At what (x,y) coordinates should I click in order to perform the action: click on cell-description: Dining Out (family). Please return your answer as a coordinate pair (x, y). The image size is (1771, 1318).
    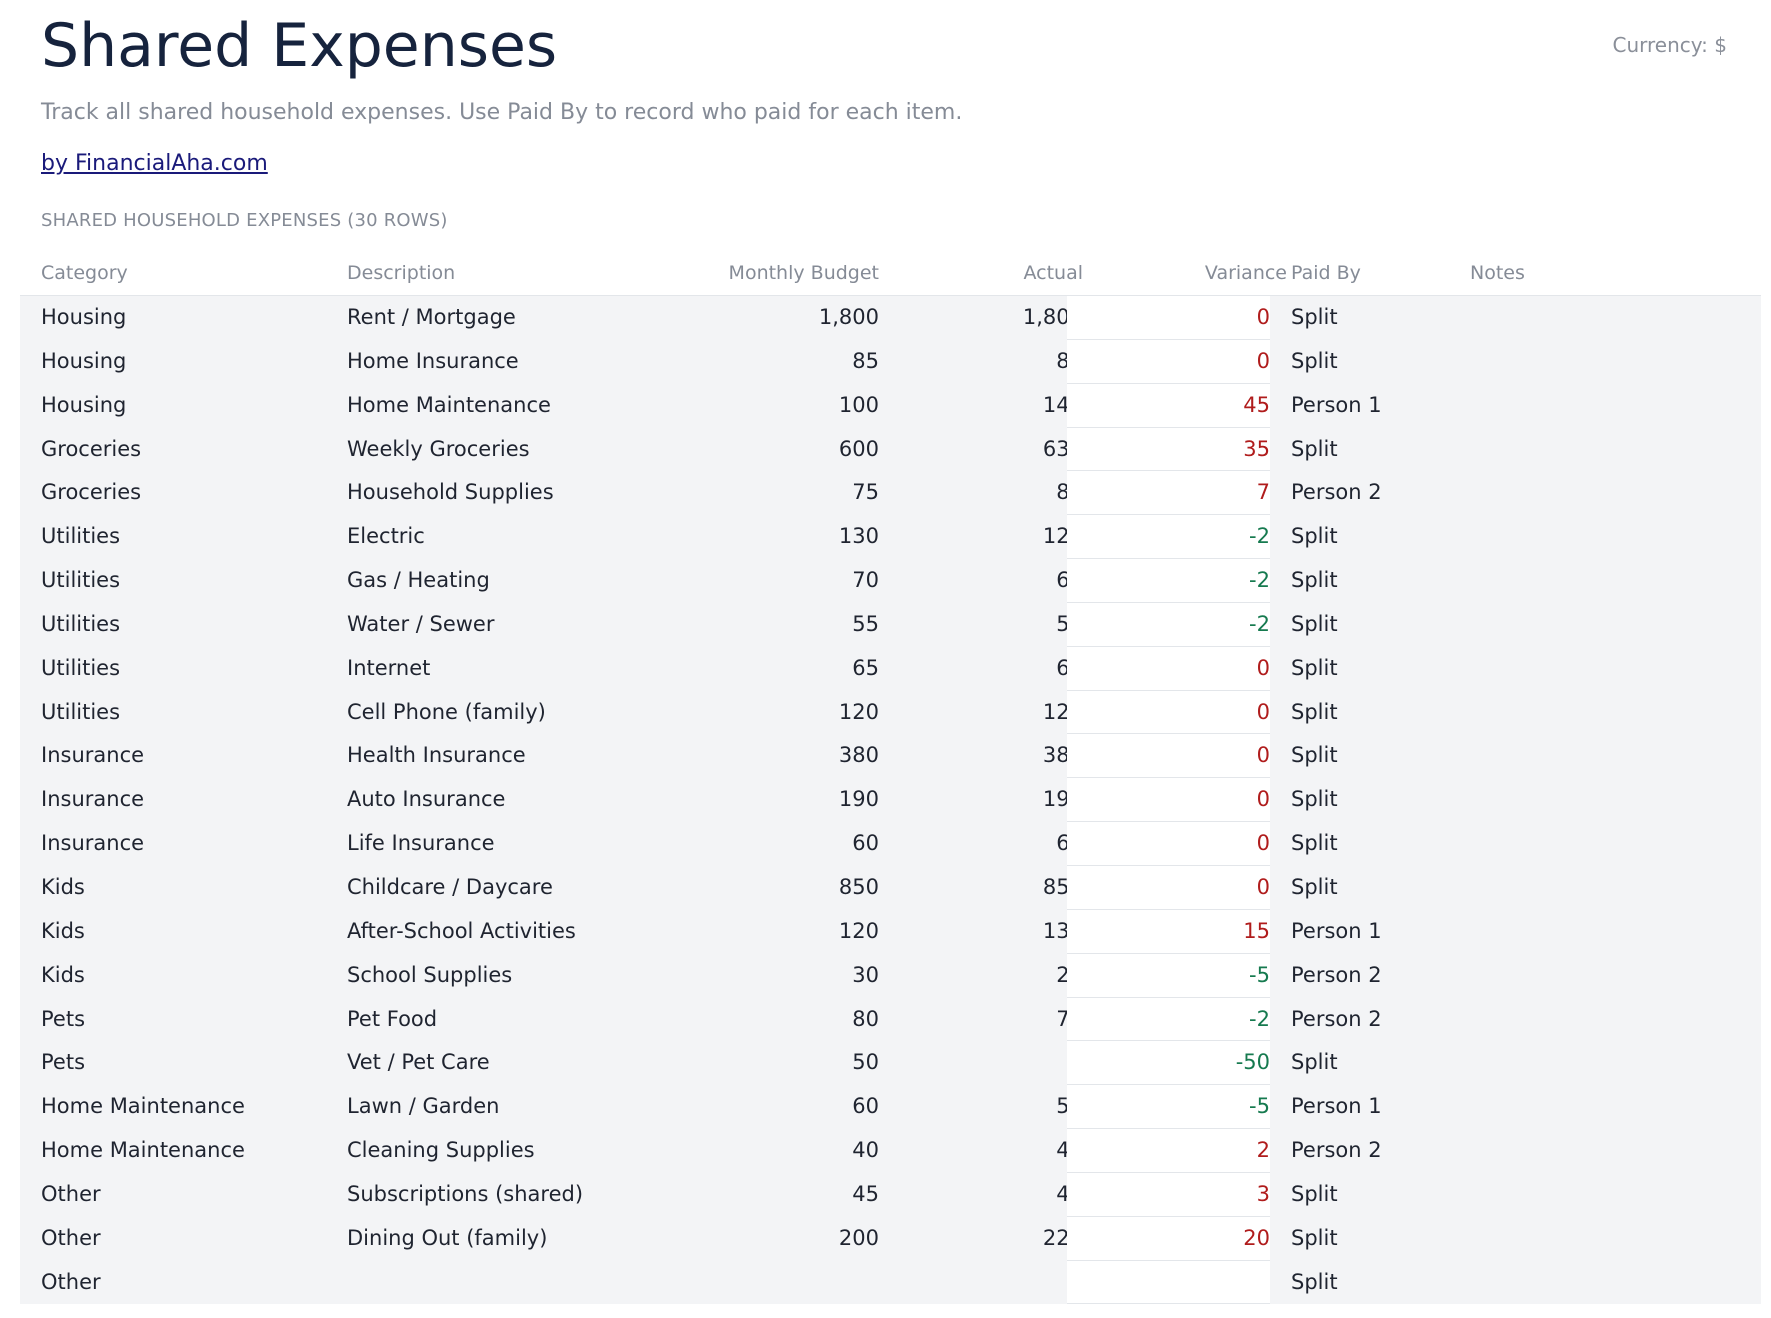
    Looking at the image, I should click on (447, 1237).